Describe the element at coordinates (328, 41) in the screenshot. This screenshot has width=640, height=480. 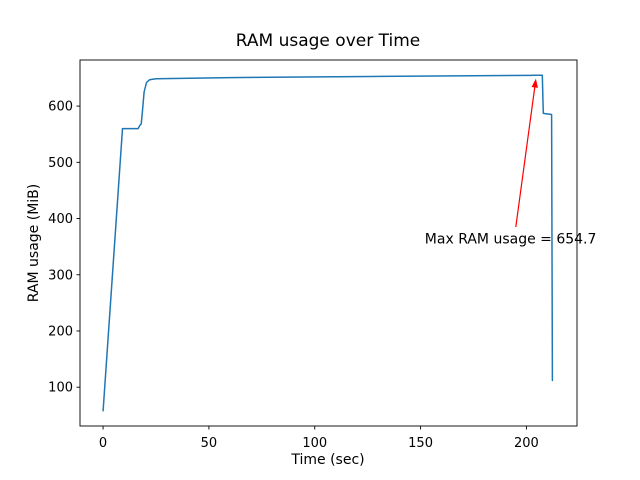
I see `chart-title: RAM usage over Time` at that location.